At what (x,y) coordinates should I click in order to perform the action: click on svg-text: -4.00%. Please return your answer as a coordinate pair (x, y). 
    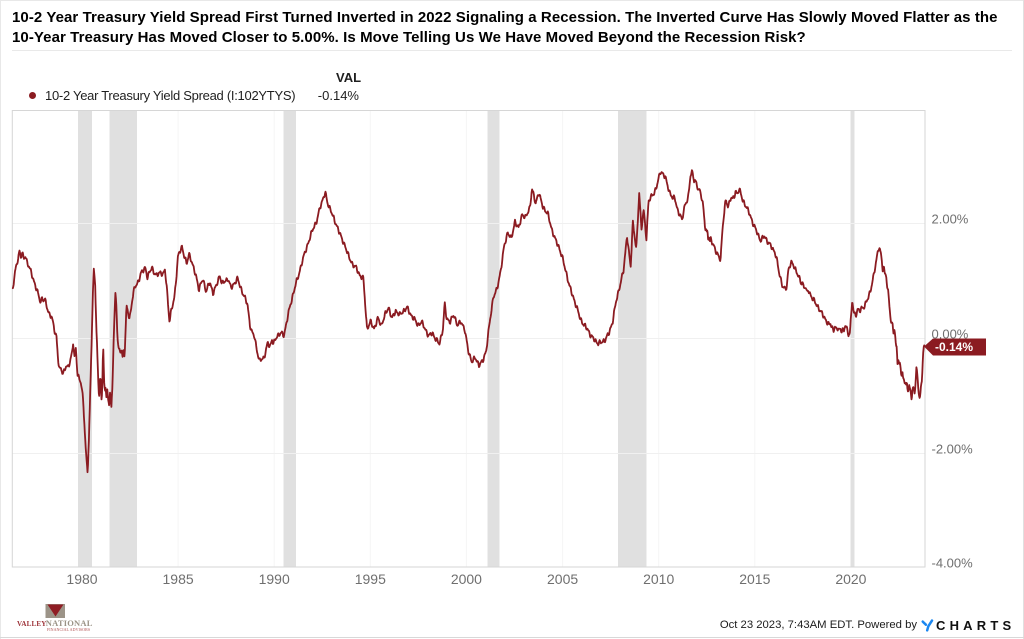
    Looking at the image, I should click on (953, 563).